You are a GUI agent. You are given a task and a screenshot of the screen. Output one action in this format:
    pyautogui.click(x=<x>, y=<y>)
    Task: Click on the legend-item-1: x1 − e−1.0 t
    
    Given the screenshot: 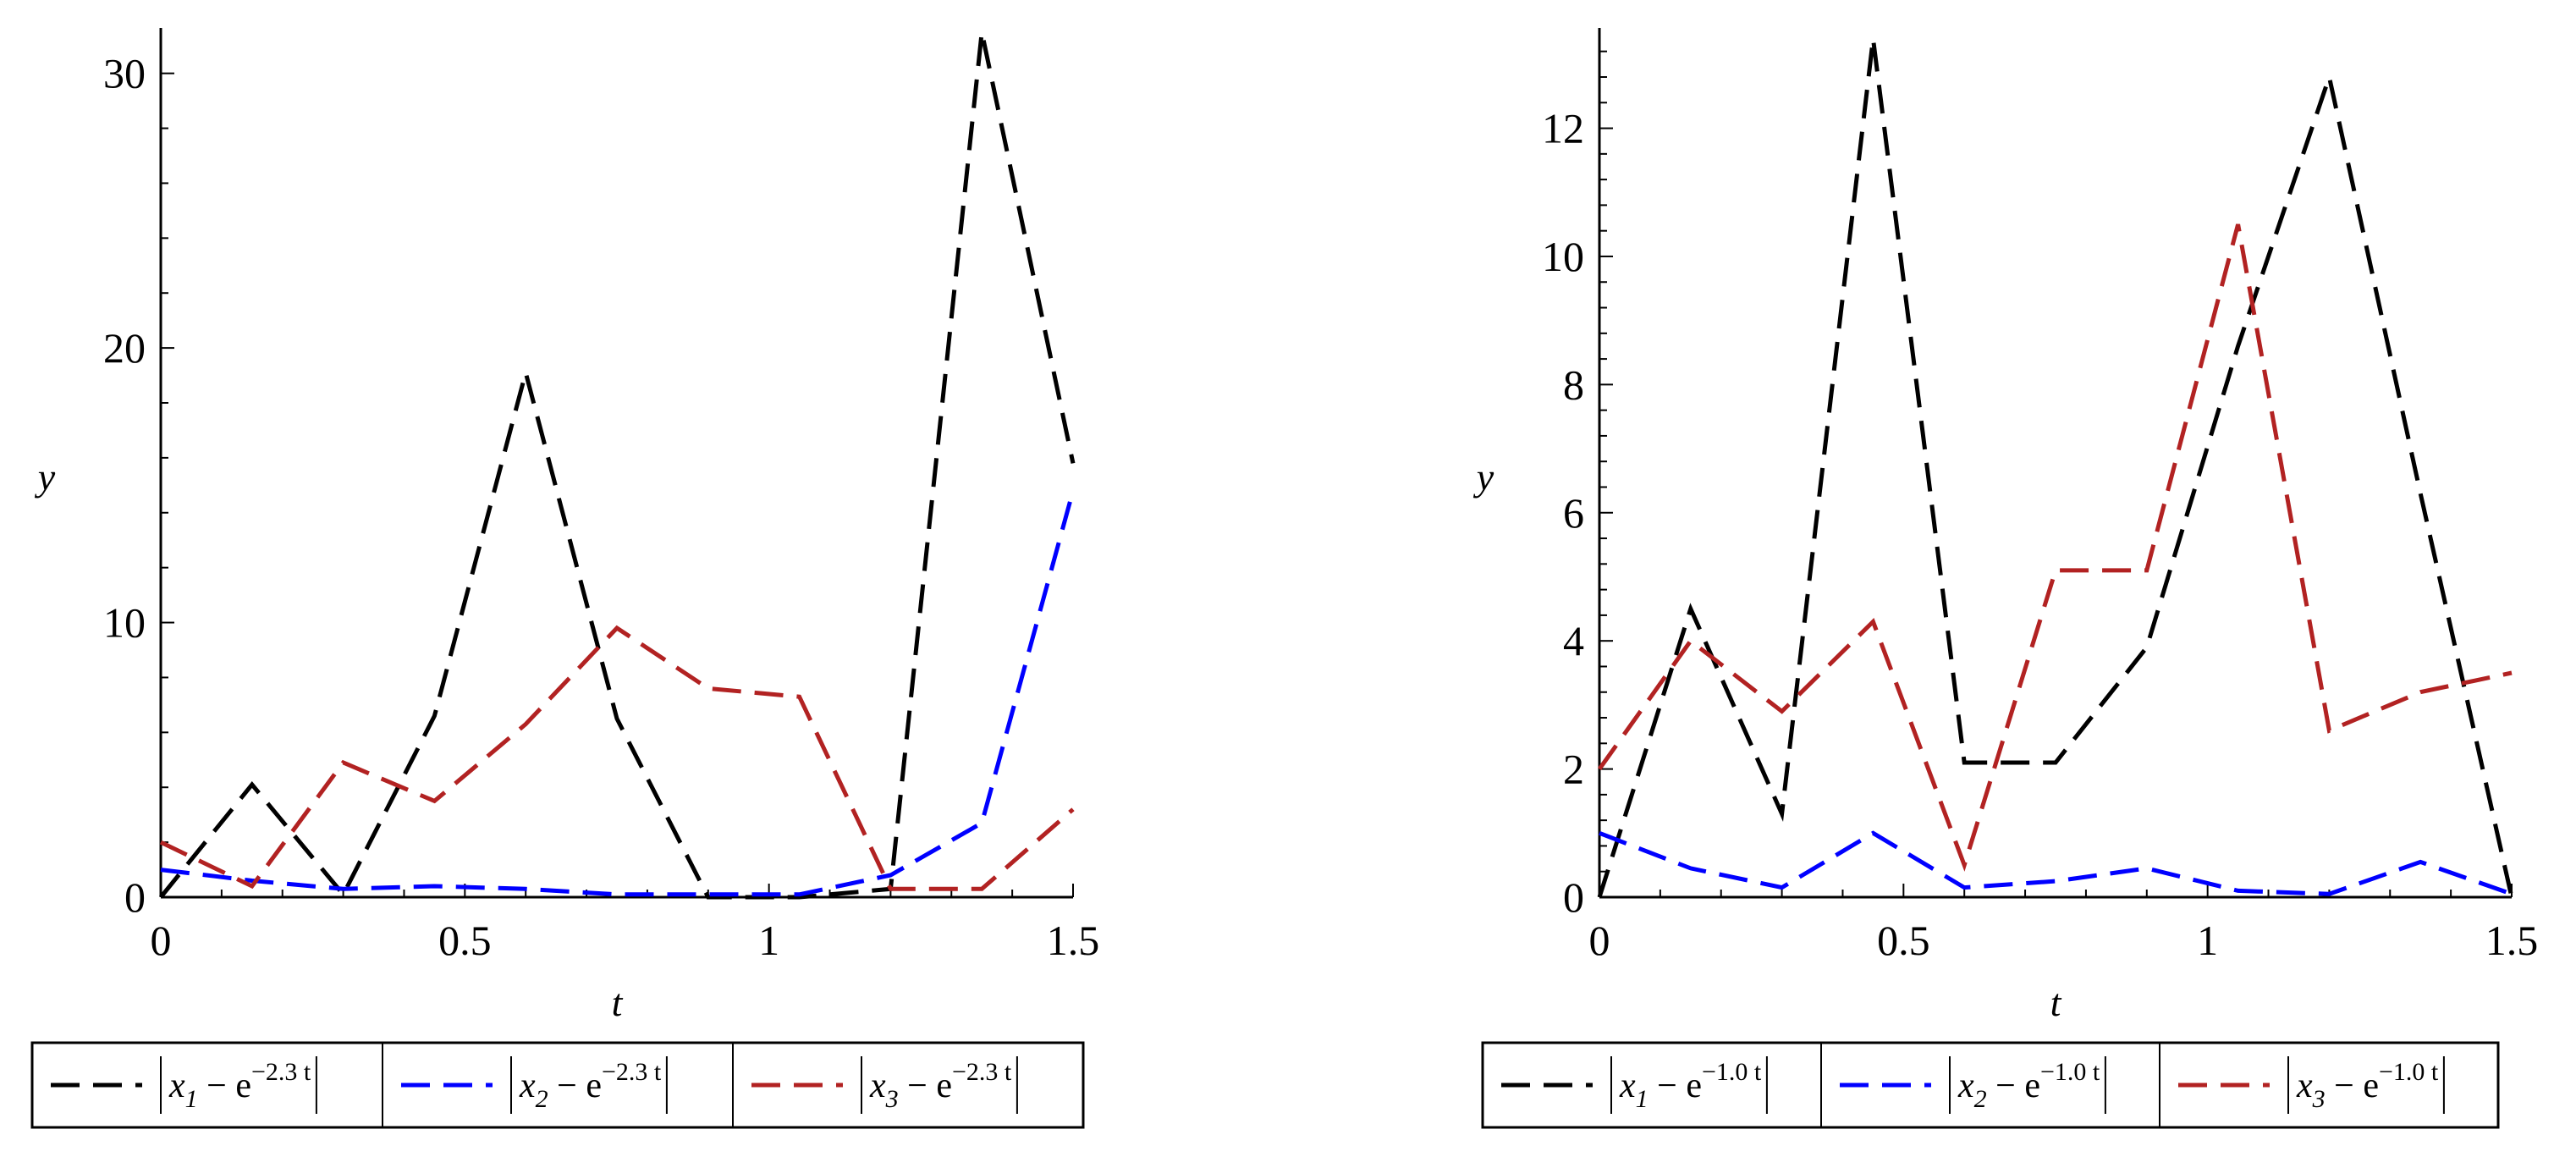 What is the action you would take?
    pyautogui.click(x=1661, y=1085)
    